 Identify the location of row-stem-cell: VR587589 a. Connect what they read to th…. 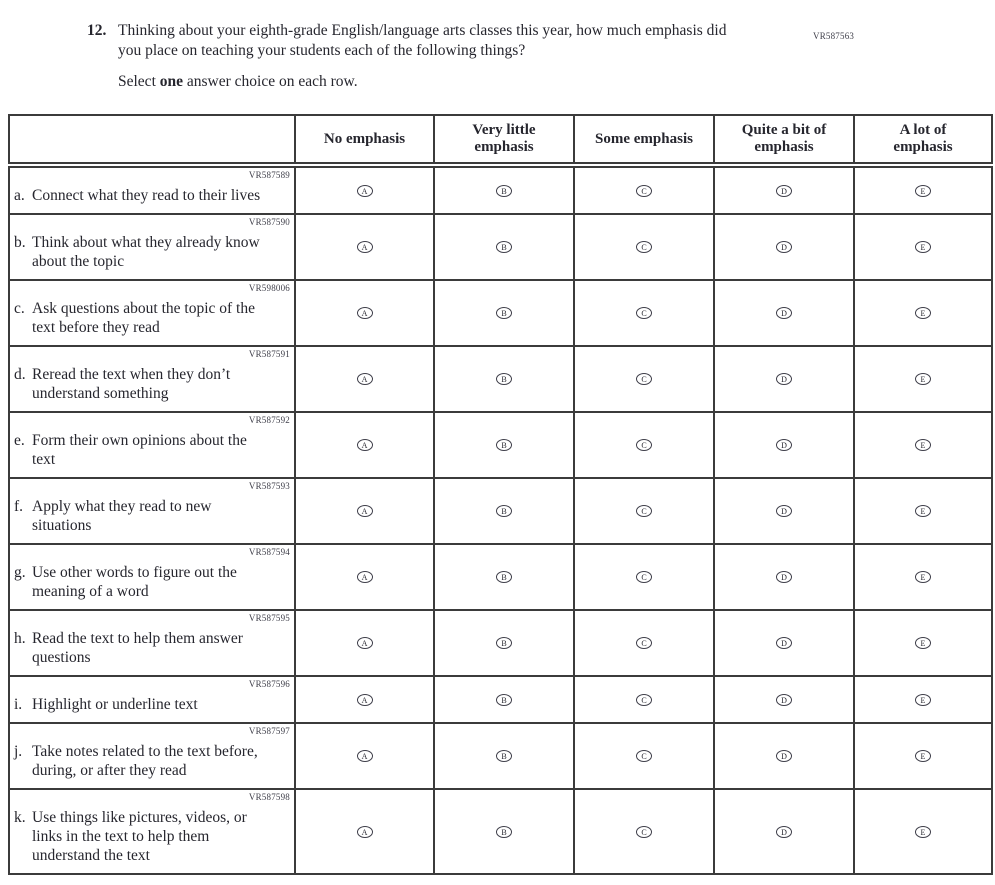
(152, 189).